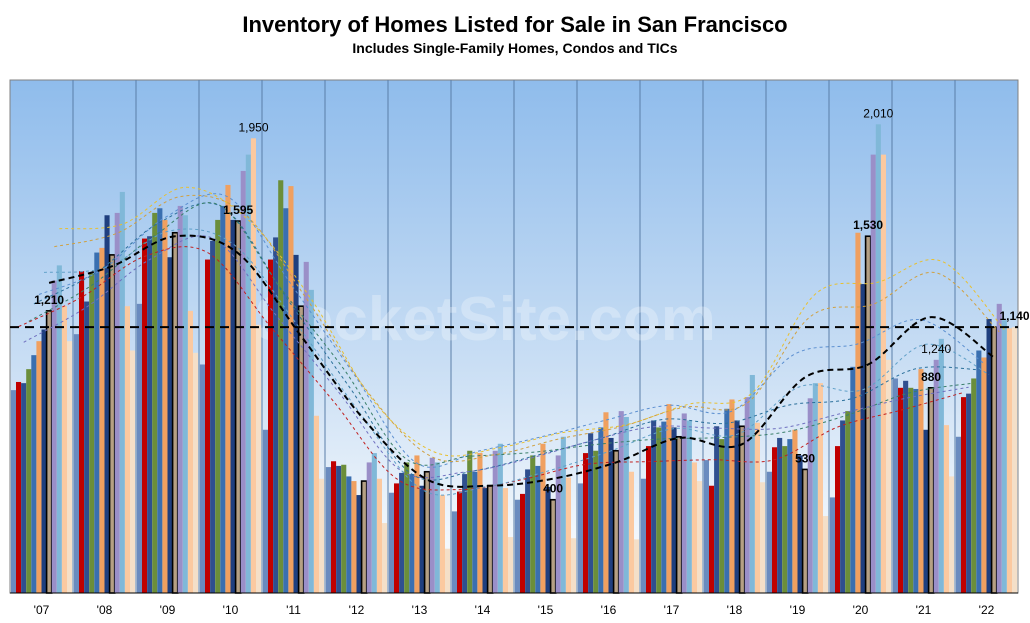 The height and width of the screenshot is (623, 1030). Describe the element at coordinates (805, 458) in the screenshot. I see `data-label: 530` at that location.